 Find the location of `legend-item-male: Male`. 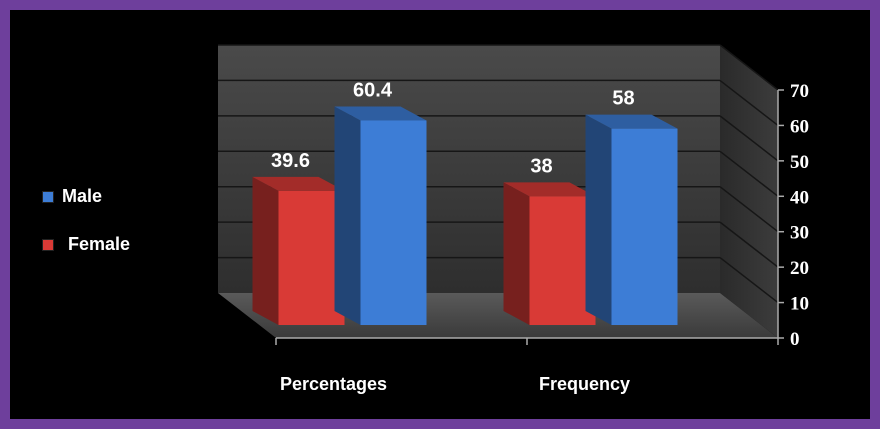

legend-item-male: Male is located at coordinates (72, 196).